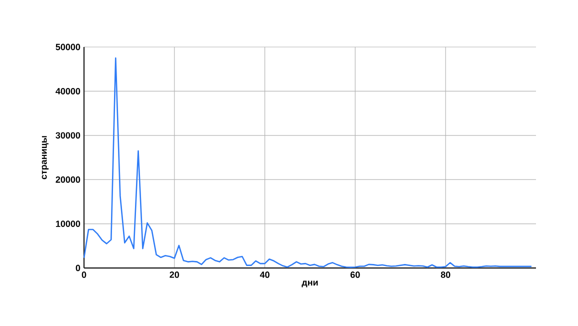 This screenshot has height=326, width=578. I want to click on x-axis-title: дни, so click(310, 284).